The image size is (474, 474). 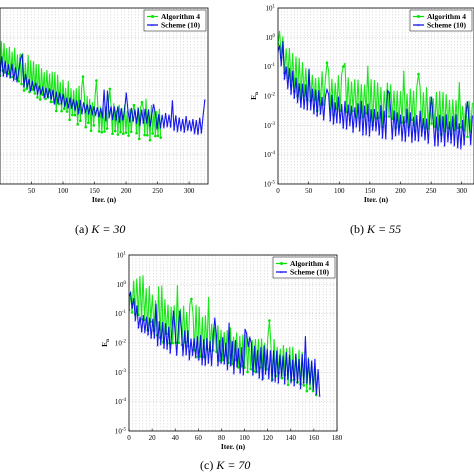 I want to click on caption-b-prefix: (b), so click(x=357, y=229).